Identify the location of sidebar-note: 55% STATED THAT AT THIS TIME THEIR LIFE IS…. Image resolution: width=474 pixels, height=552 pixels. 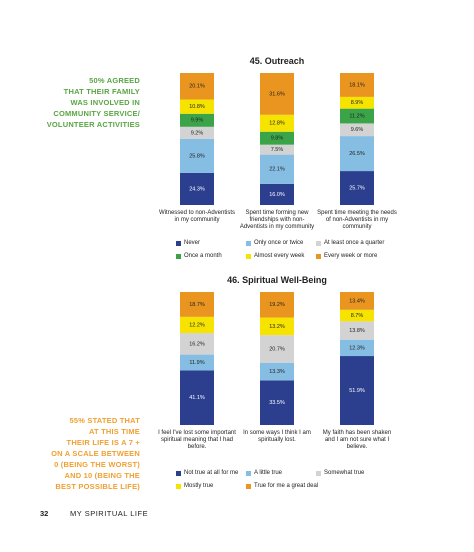
(70, 453).